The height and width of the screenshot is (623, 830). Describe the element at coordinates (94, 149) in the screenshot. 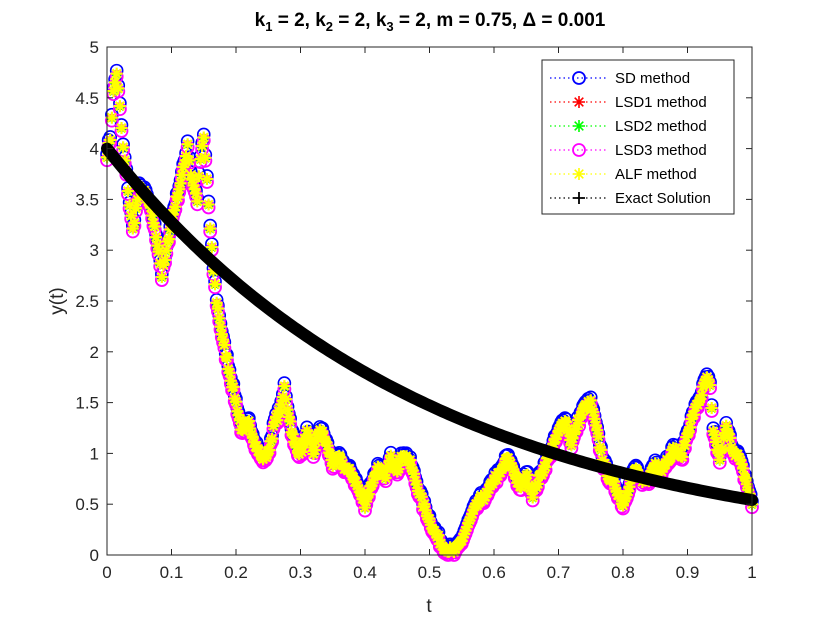

I see `y-tick-label: 4` at that location.